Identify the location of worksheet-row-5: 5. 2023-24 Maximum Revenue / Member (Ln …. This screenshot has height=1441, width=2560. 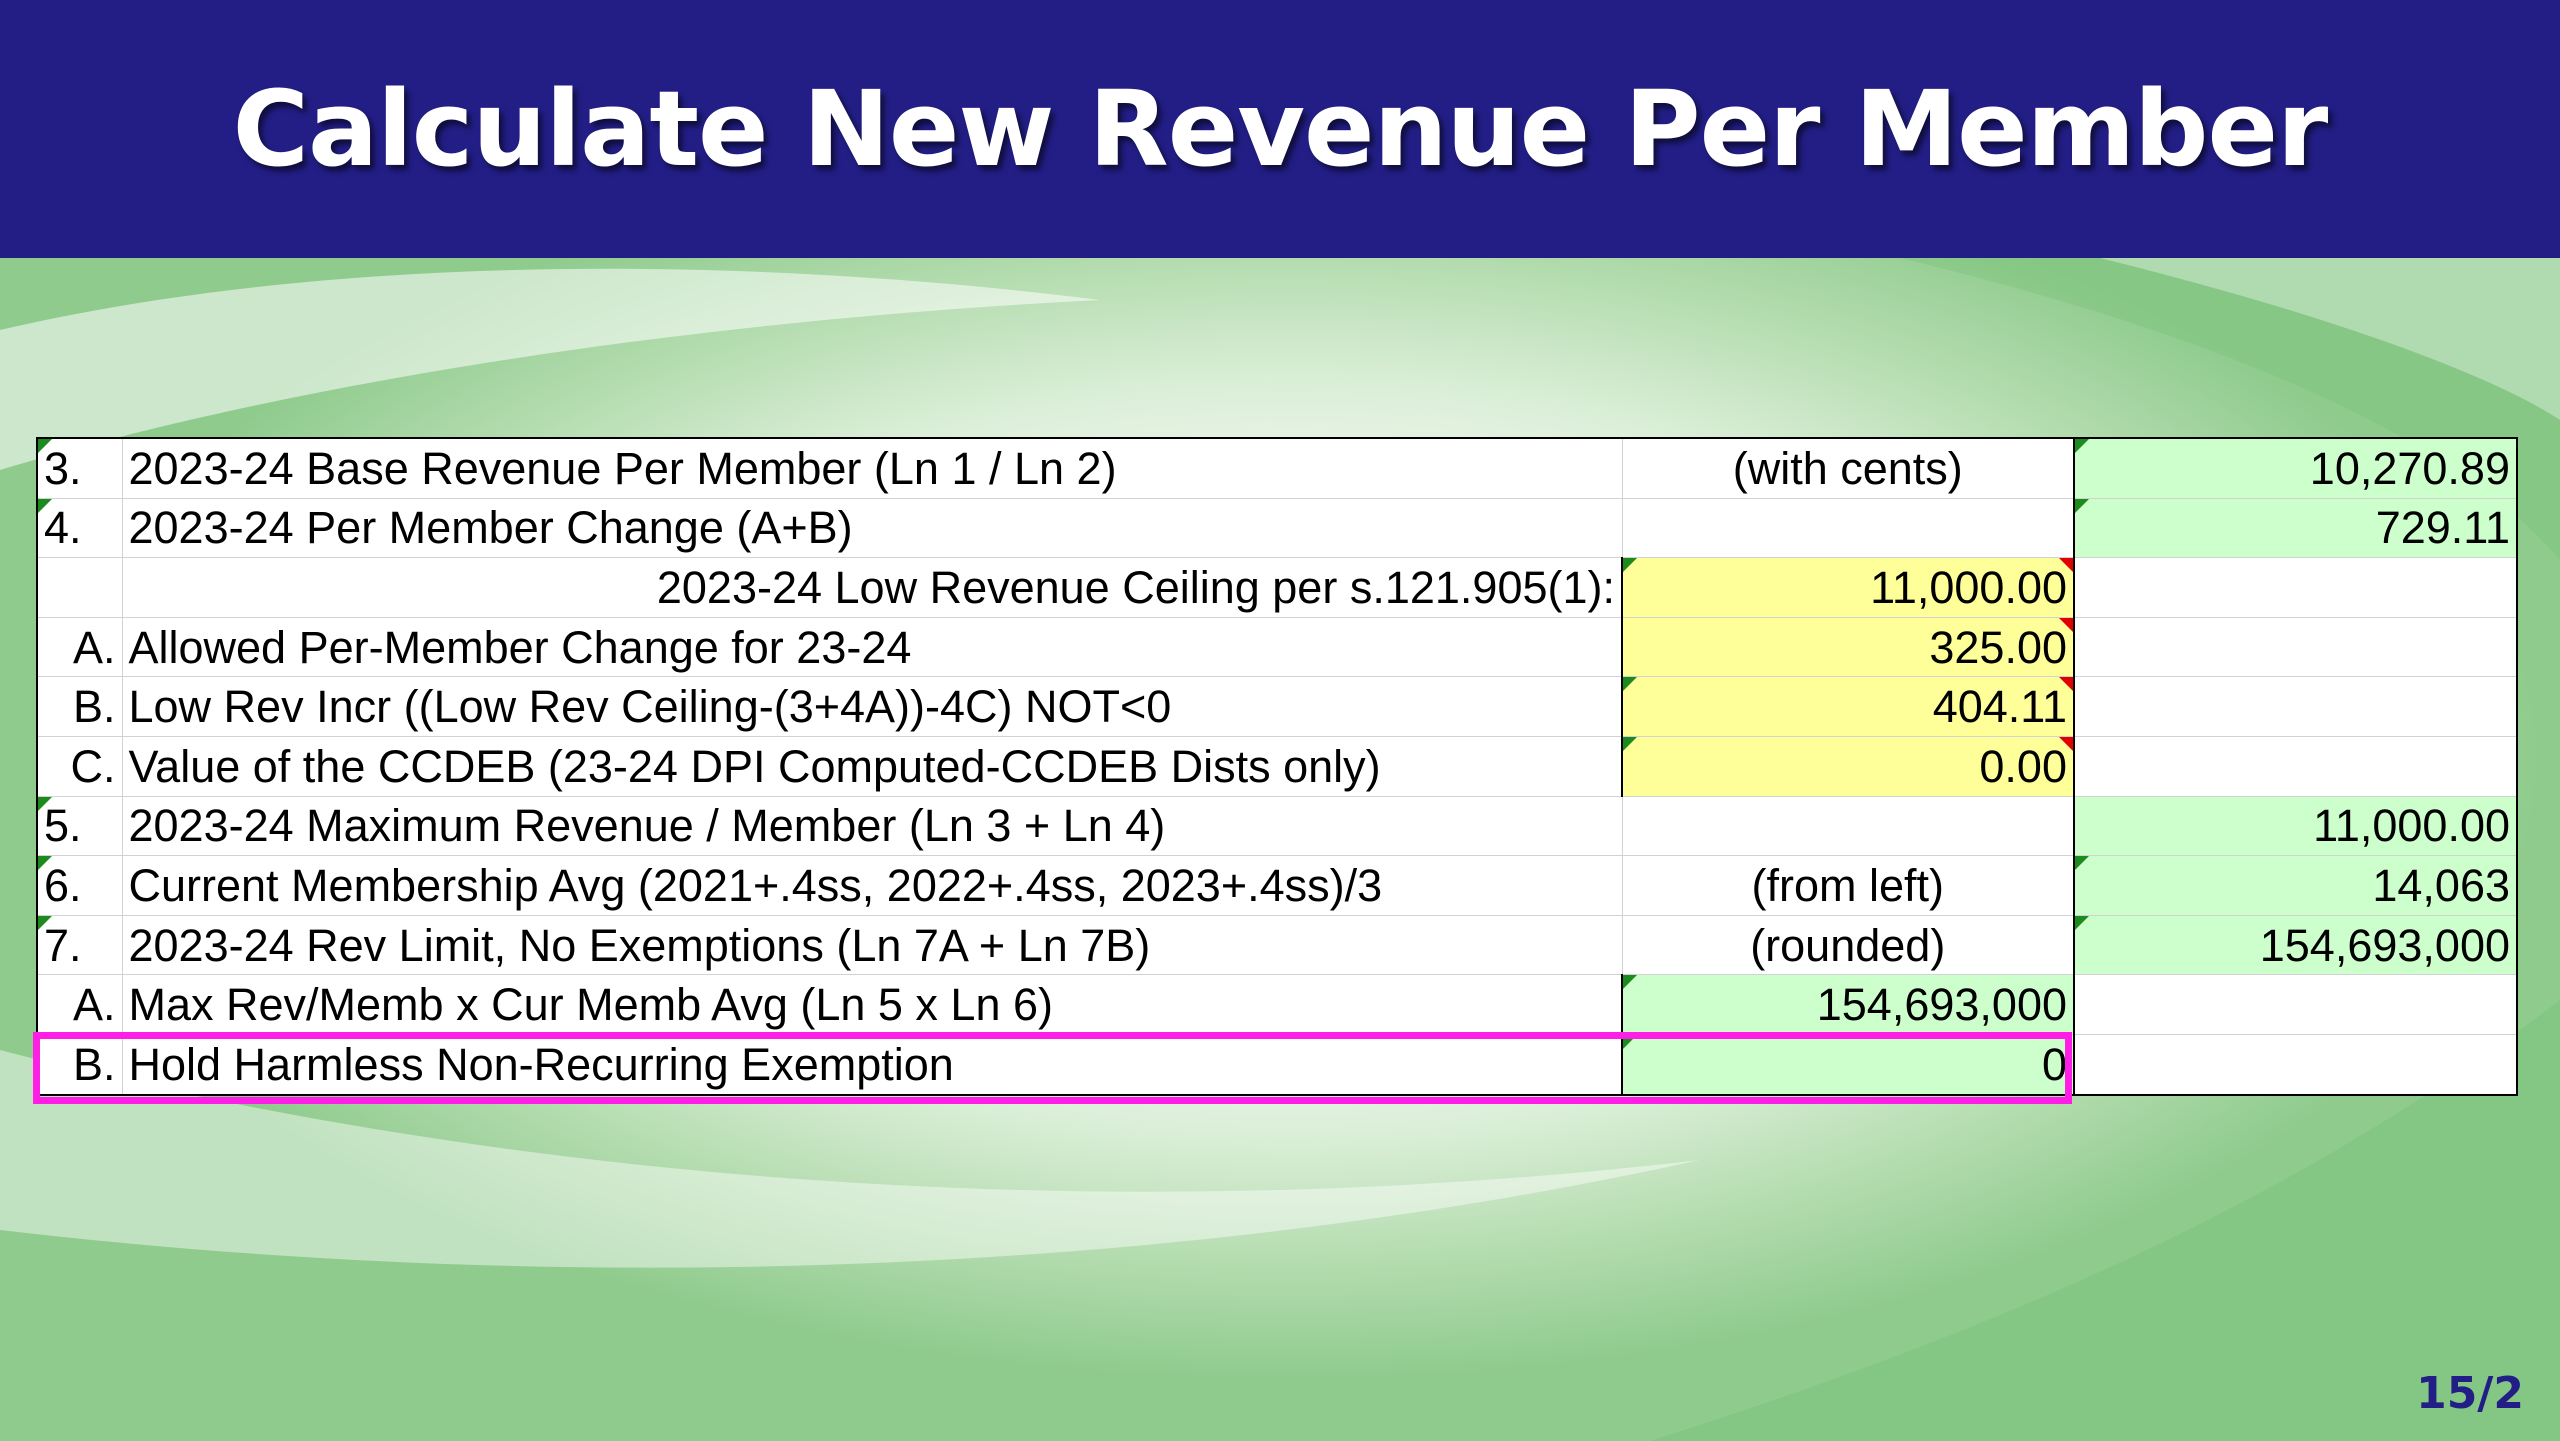
(1277, 826).